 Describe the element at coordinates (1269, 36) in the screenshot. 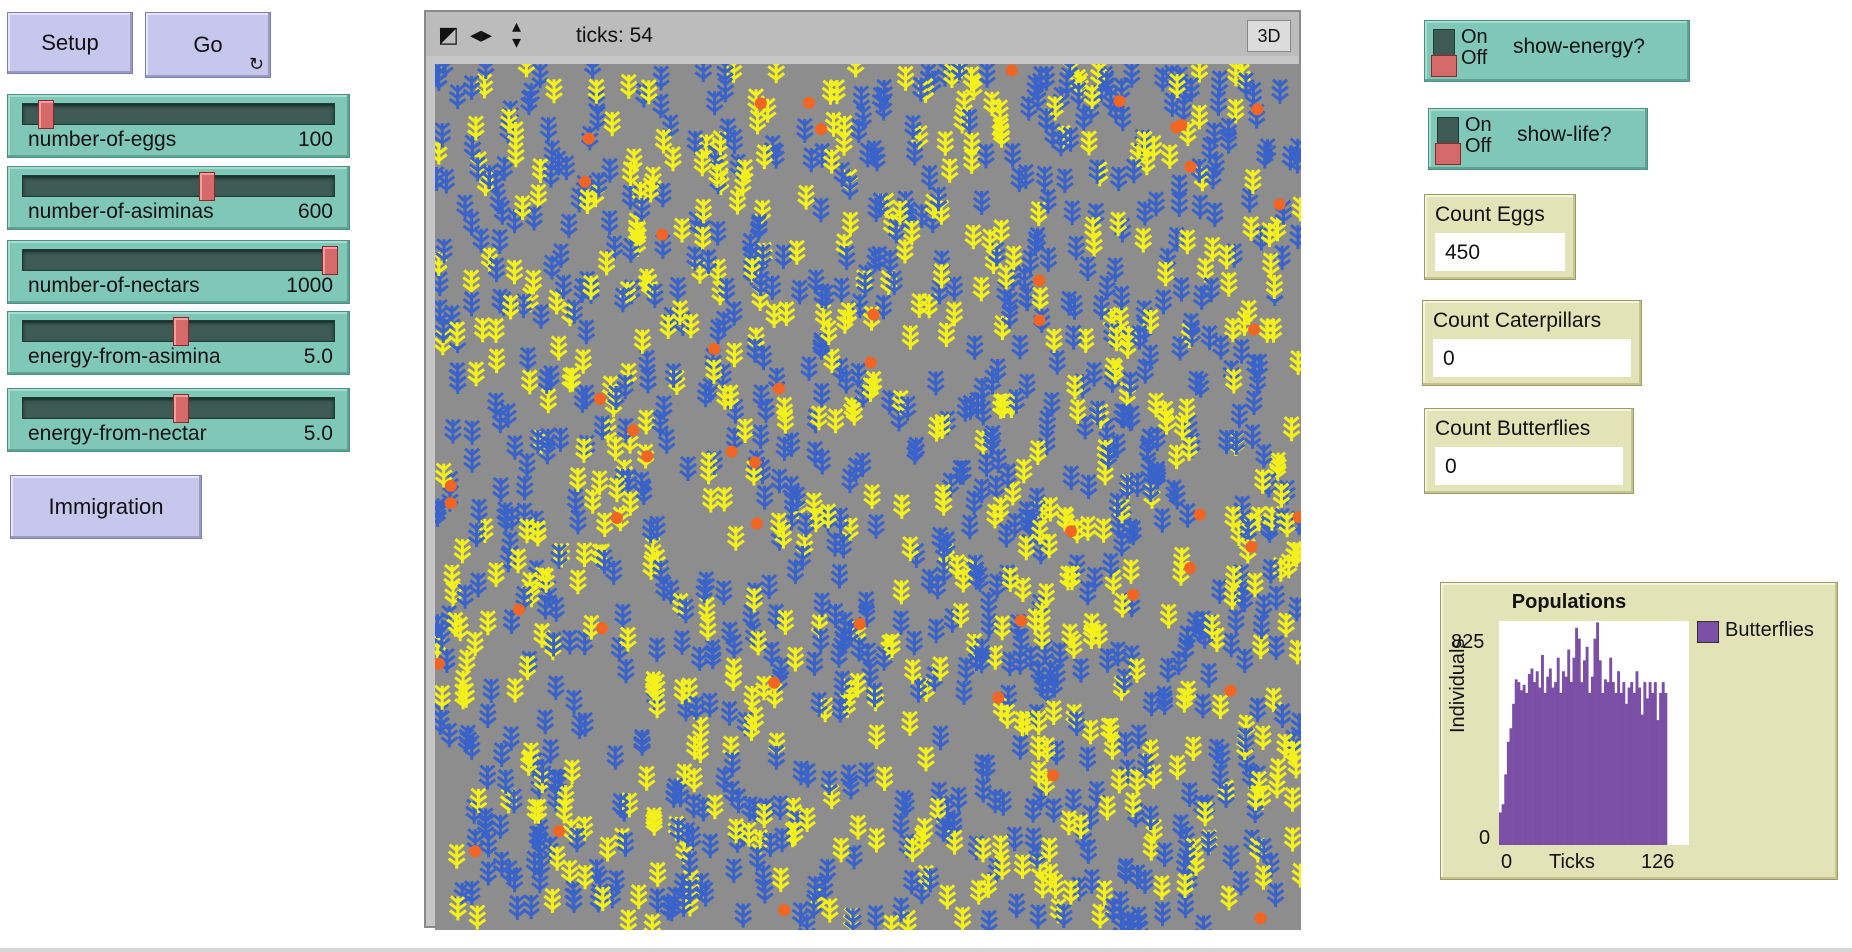

I see `3d-button: 3D` at that location.